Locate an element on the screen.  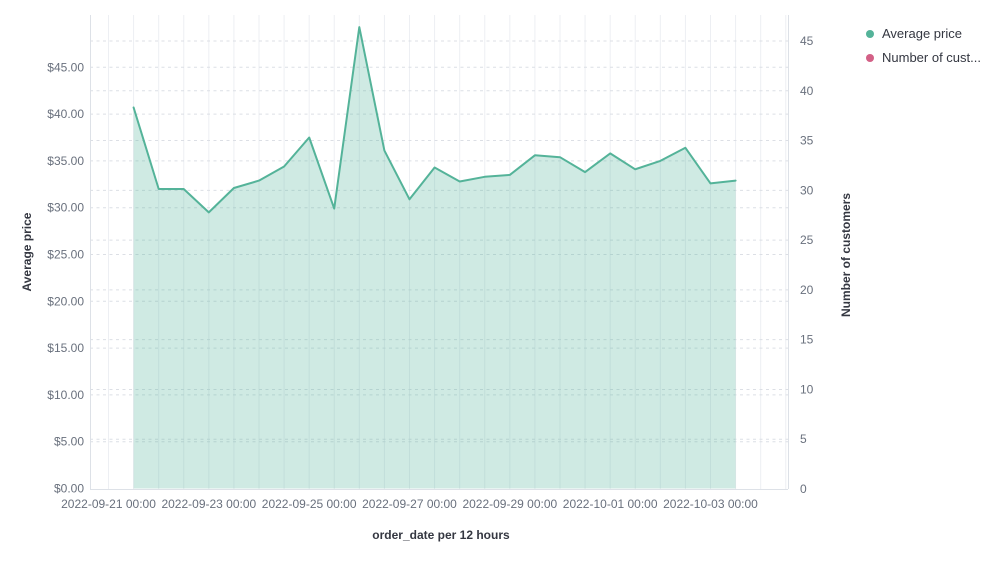
y-left-tick-label: $40.00 is located at coordinates (65, 114).